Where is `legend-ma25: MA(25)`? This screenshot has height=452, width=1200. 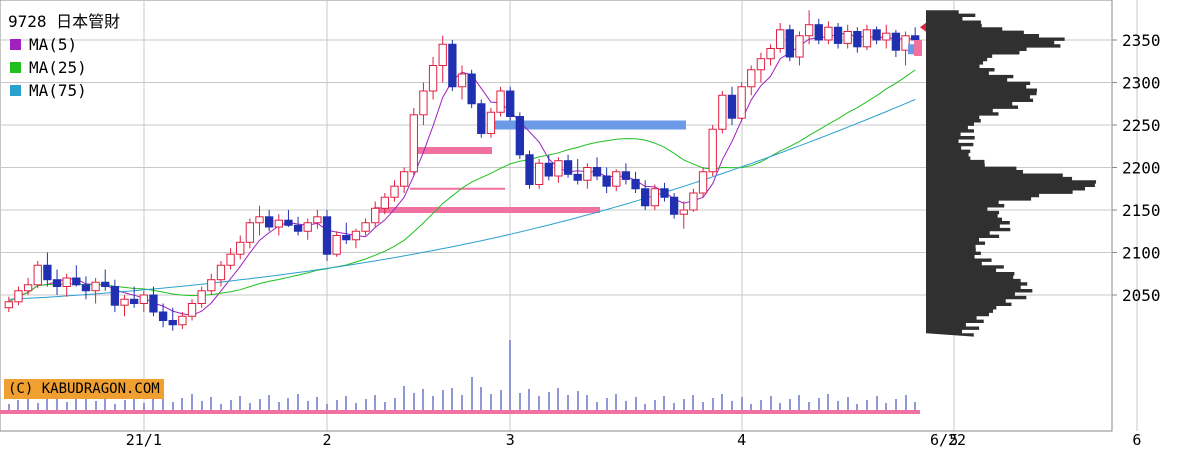
legend-ma25: MA(25) is located at coordinates (64, 67).